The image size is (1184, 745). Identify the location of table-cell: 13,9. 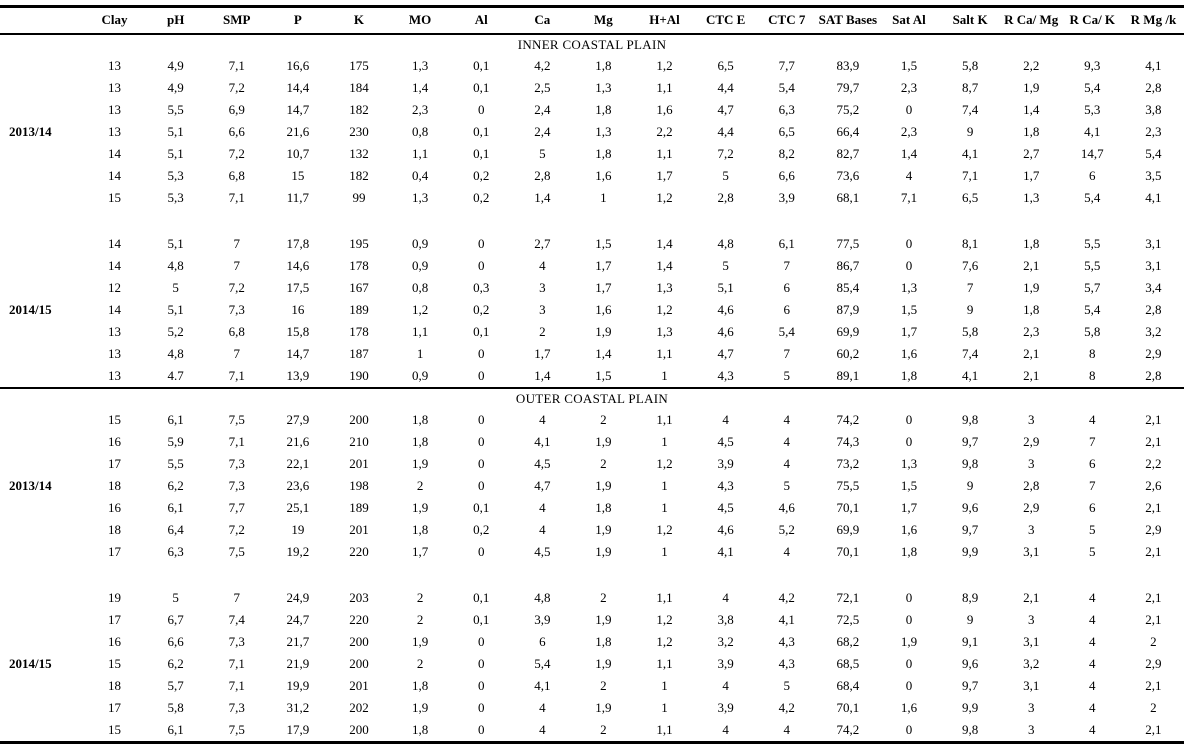
(298, 376).